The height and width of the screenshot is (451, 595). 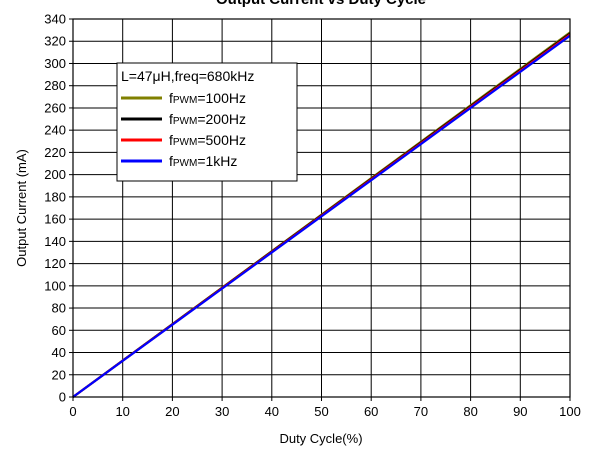 I want to click on legend-label-3: fPWM=500Hz, so click(x=207, y=140).